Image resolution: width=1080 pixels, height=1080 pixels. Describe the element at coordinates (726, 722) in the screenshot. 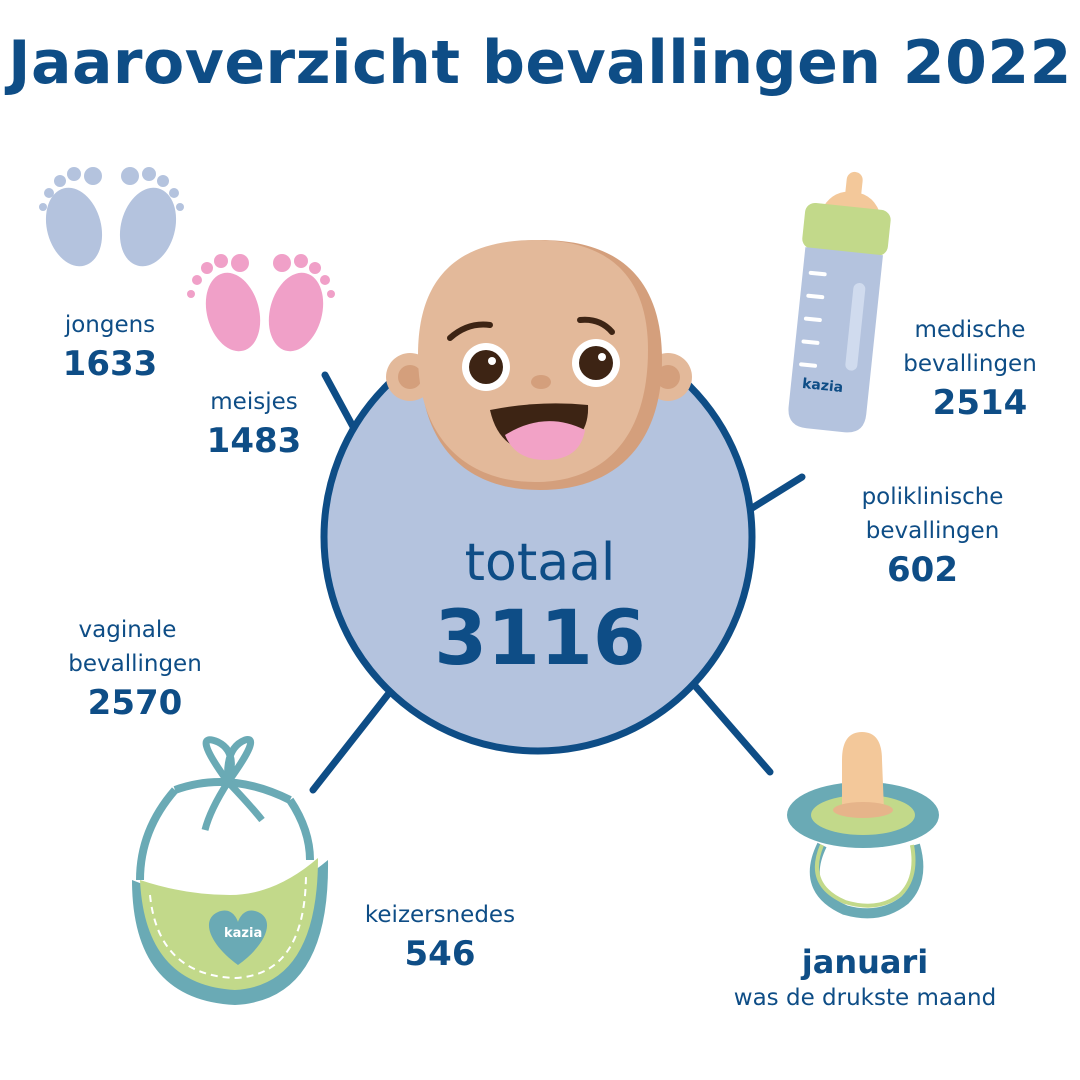

I see `connector-busiest-month` at that location.